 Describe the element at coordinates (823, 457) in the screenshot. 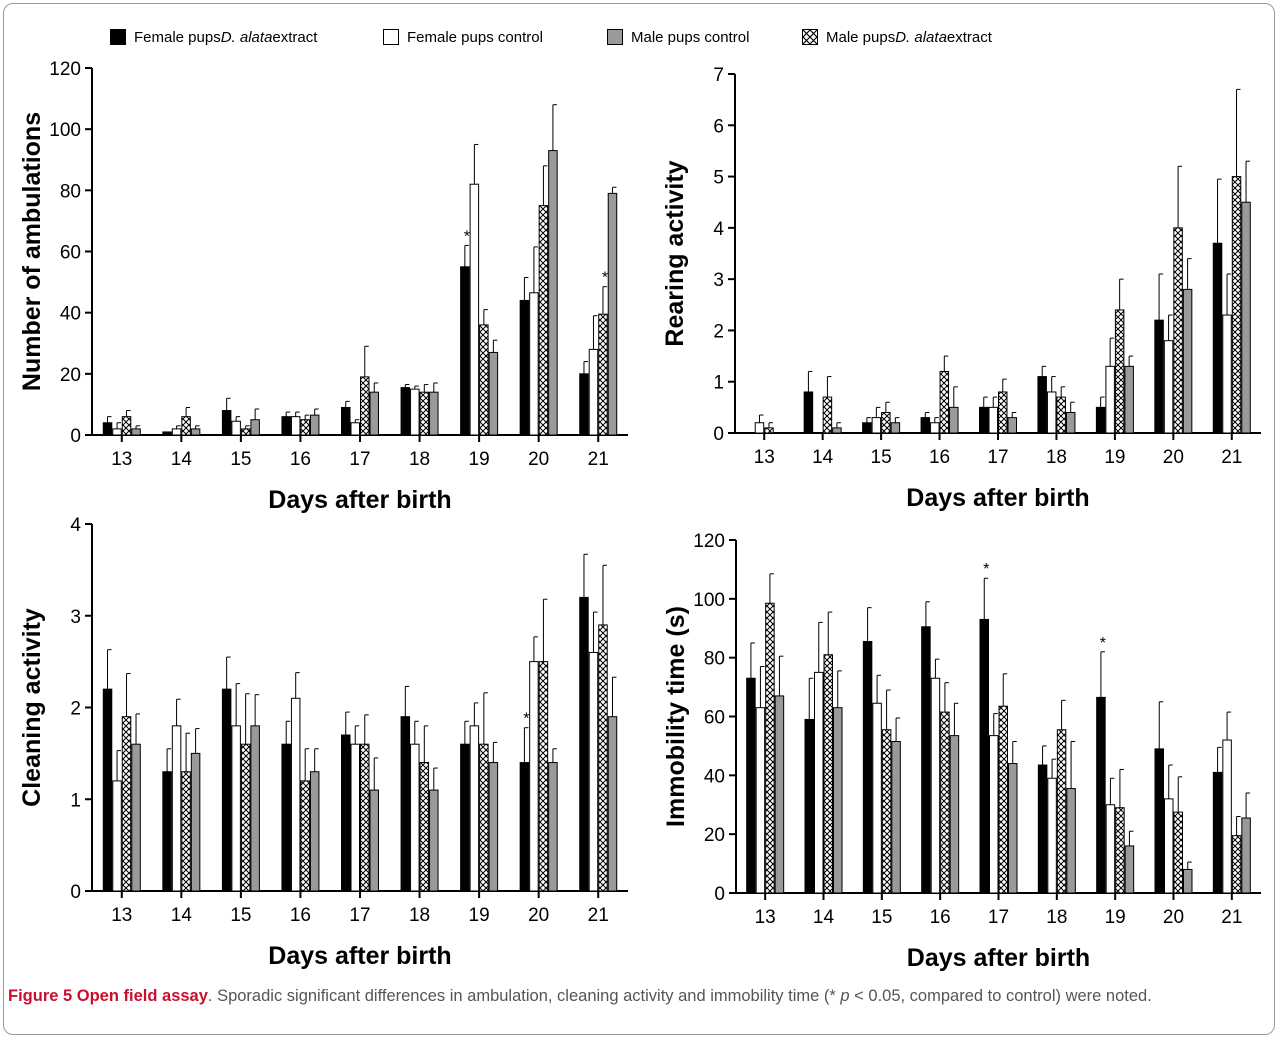

I see `x-tick-label: 14` at that location.